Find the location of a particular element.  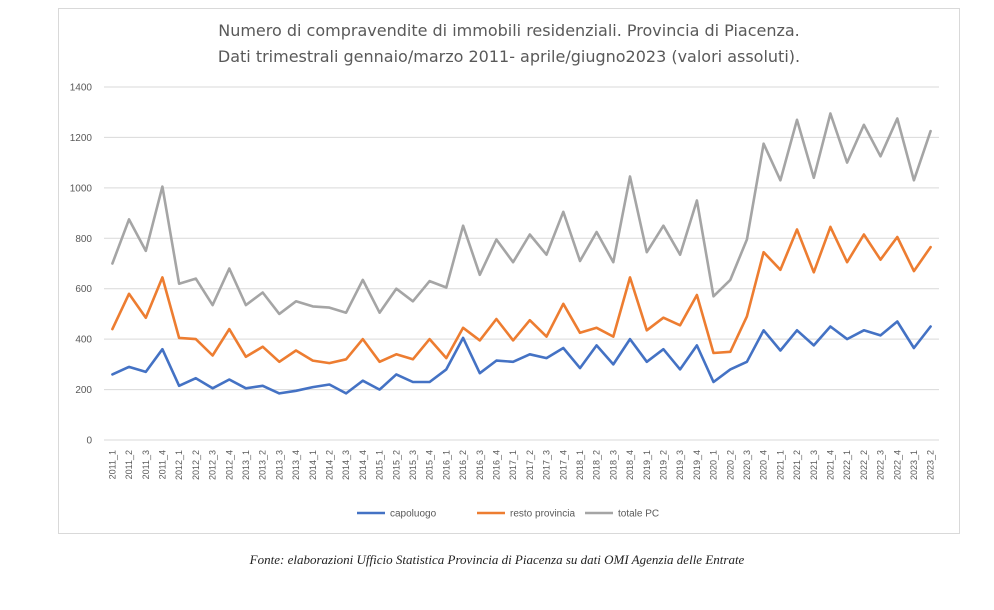

x-tick-label: 2016_4 is located at coordinates (496, 465).